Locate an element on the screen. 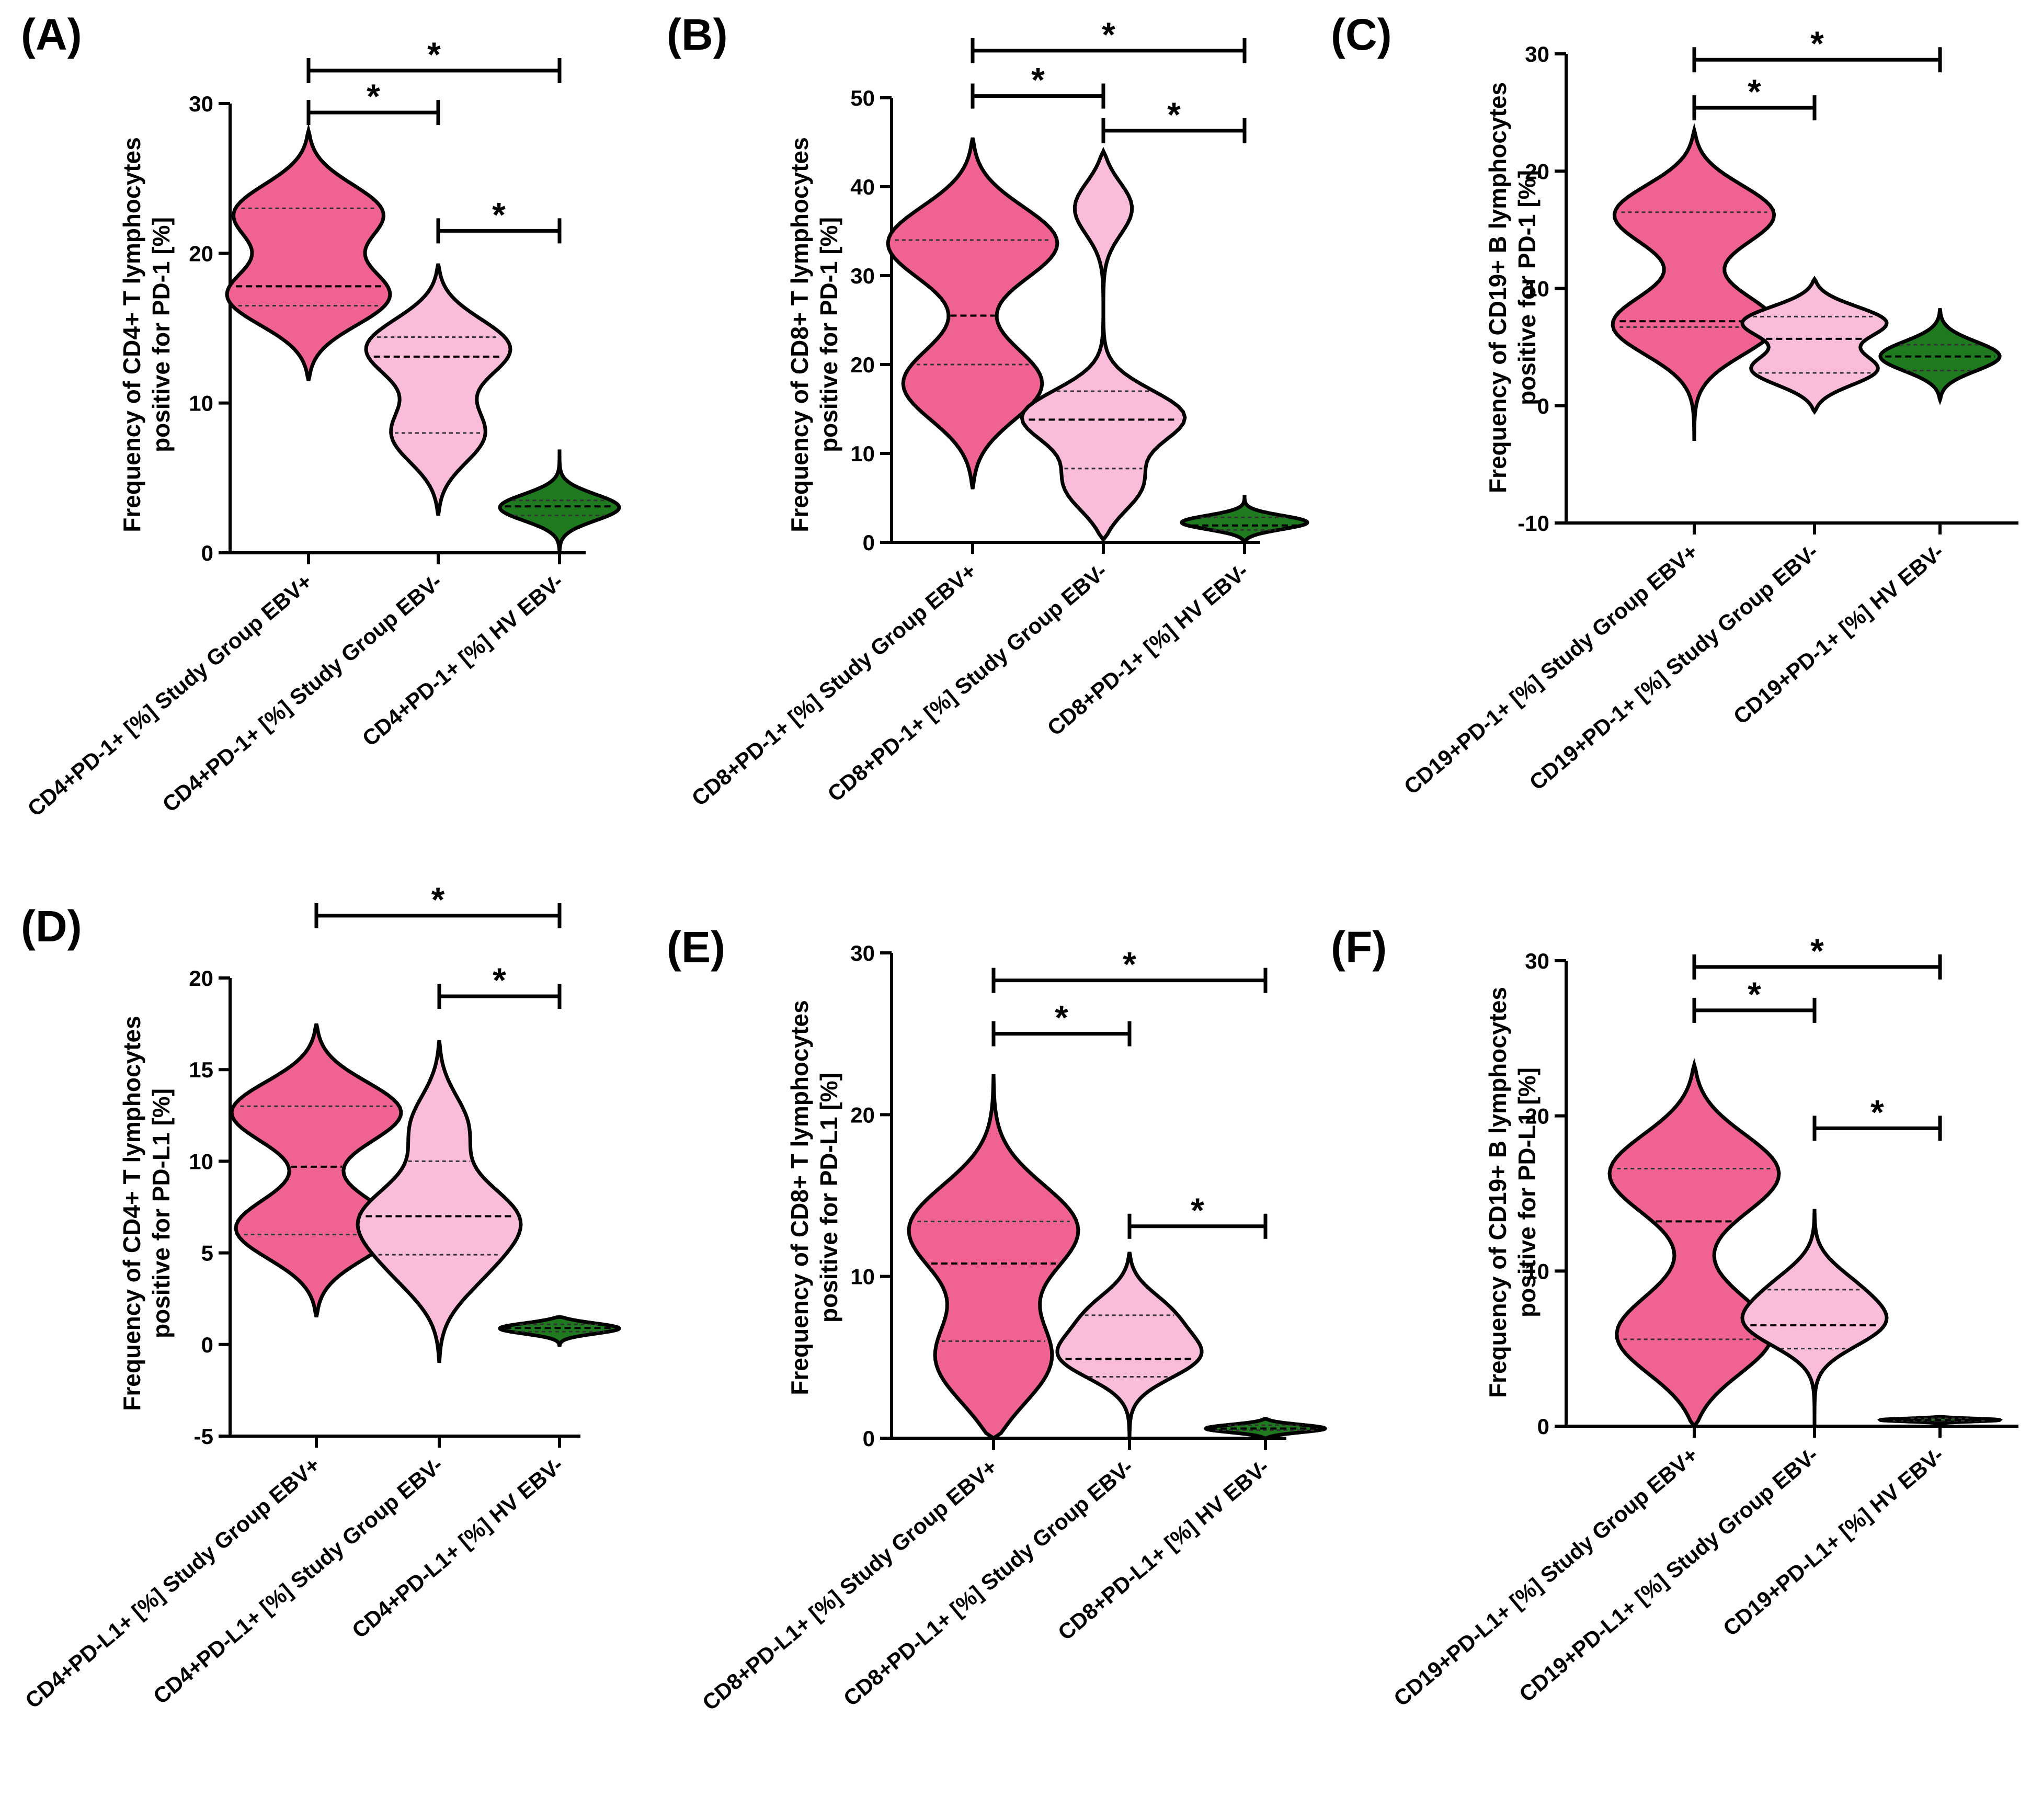  x-category-label: CD8+PD-1+ [%] Study Group EBV- is located at coordinates (968, 682).